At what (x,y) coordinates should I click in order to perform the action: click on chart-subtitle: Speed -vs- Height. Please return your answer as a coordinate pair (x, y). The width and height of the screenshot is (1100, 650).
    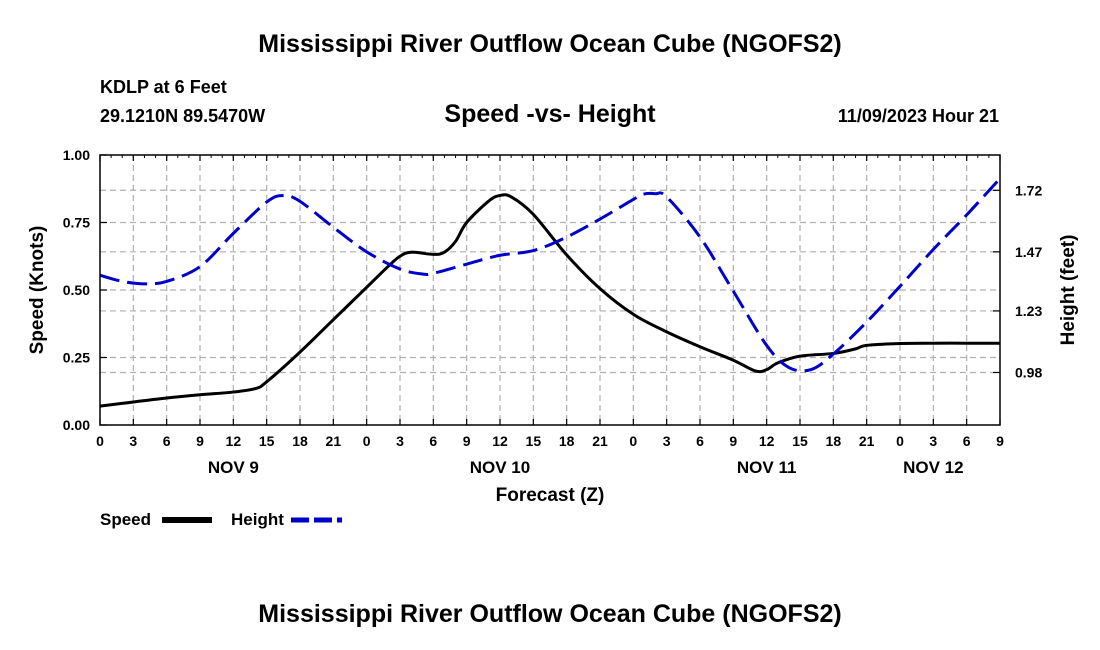
    Looking at the image, I should click on (550, 114).